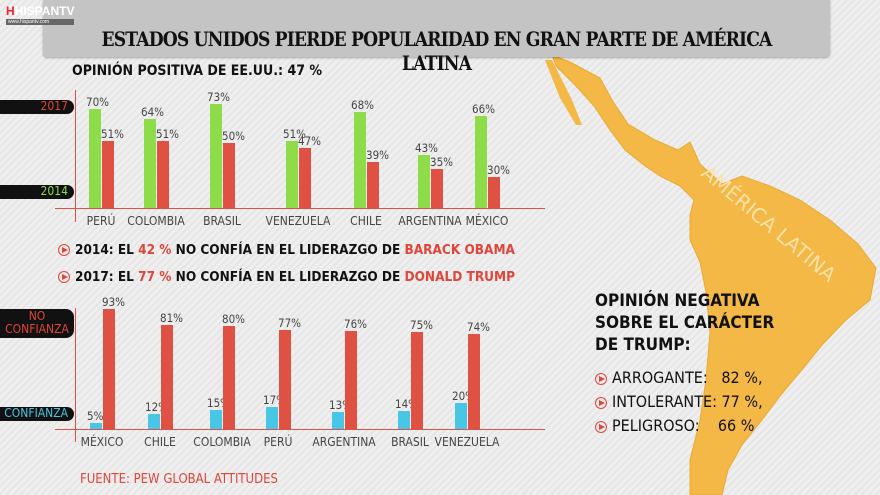  I want to click on data-label: 5%, so click(95, 415).